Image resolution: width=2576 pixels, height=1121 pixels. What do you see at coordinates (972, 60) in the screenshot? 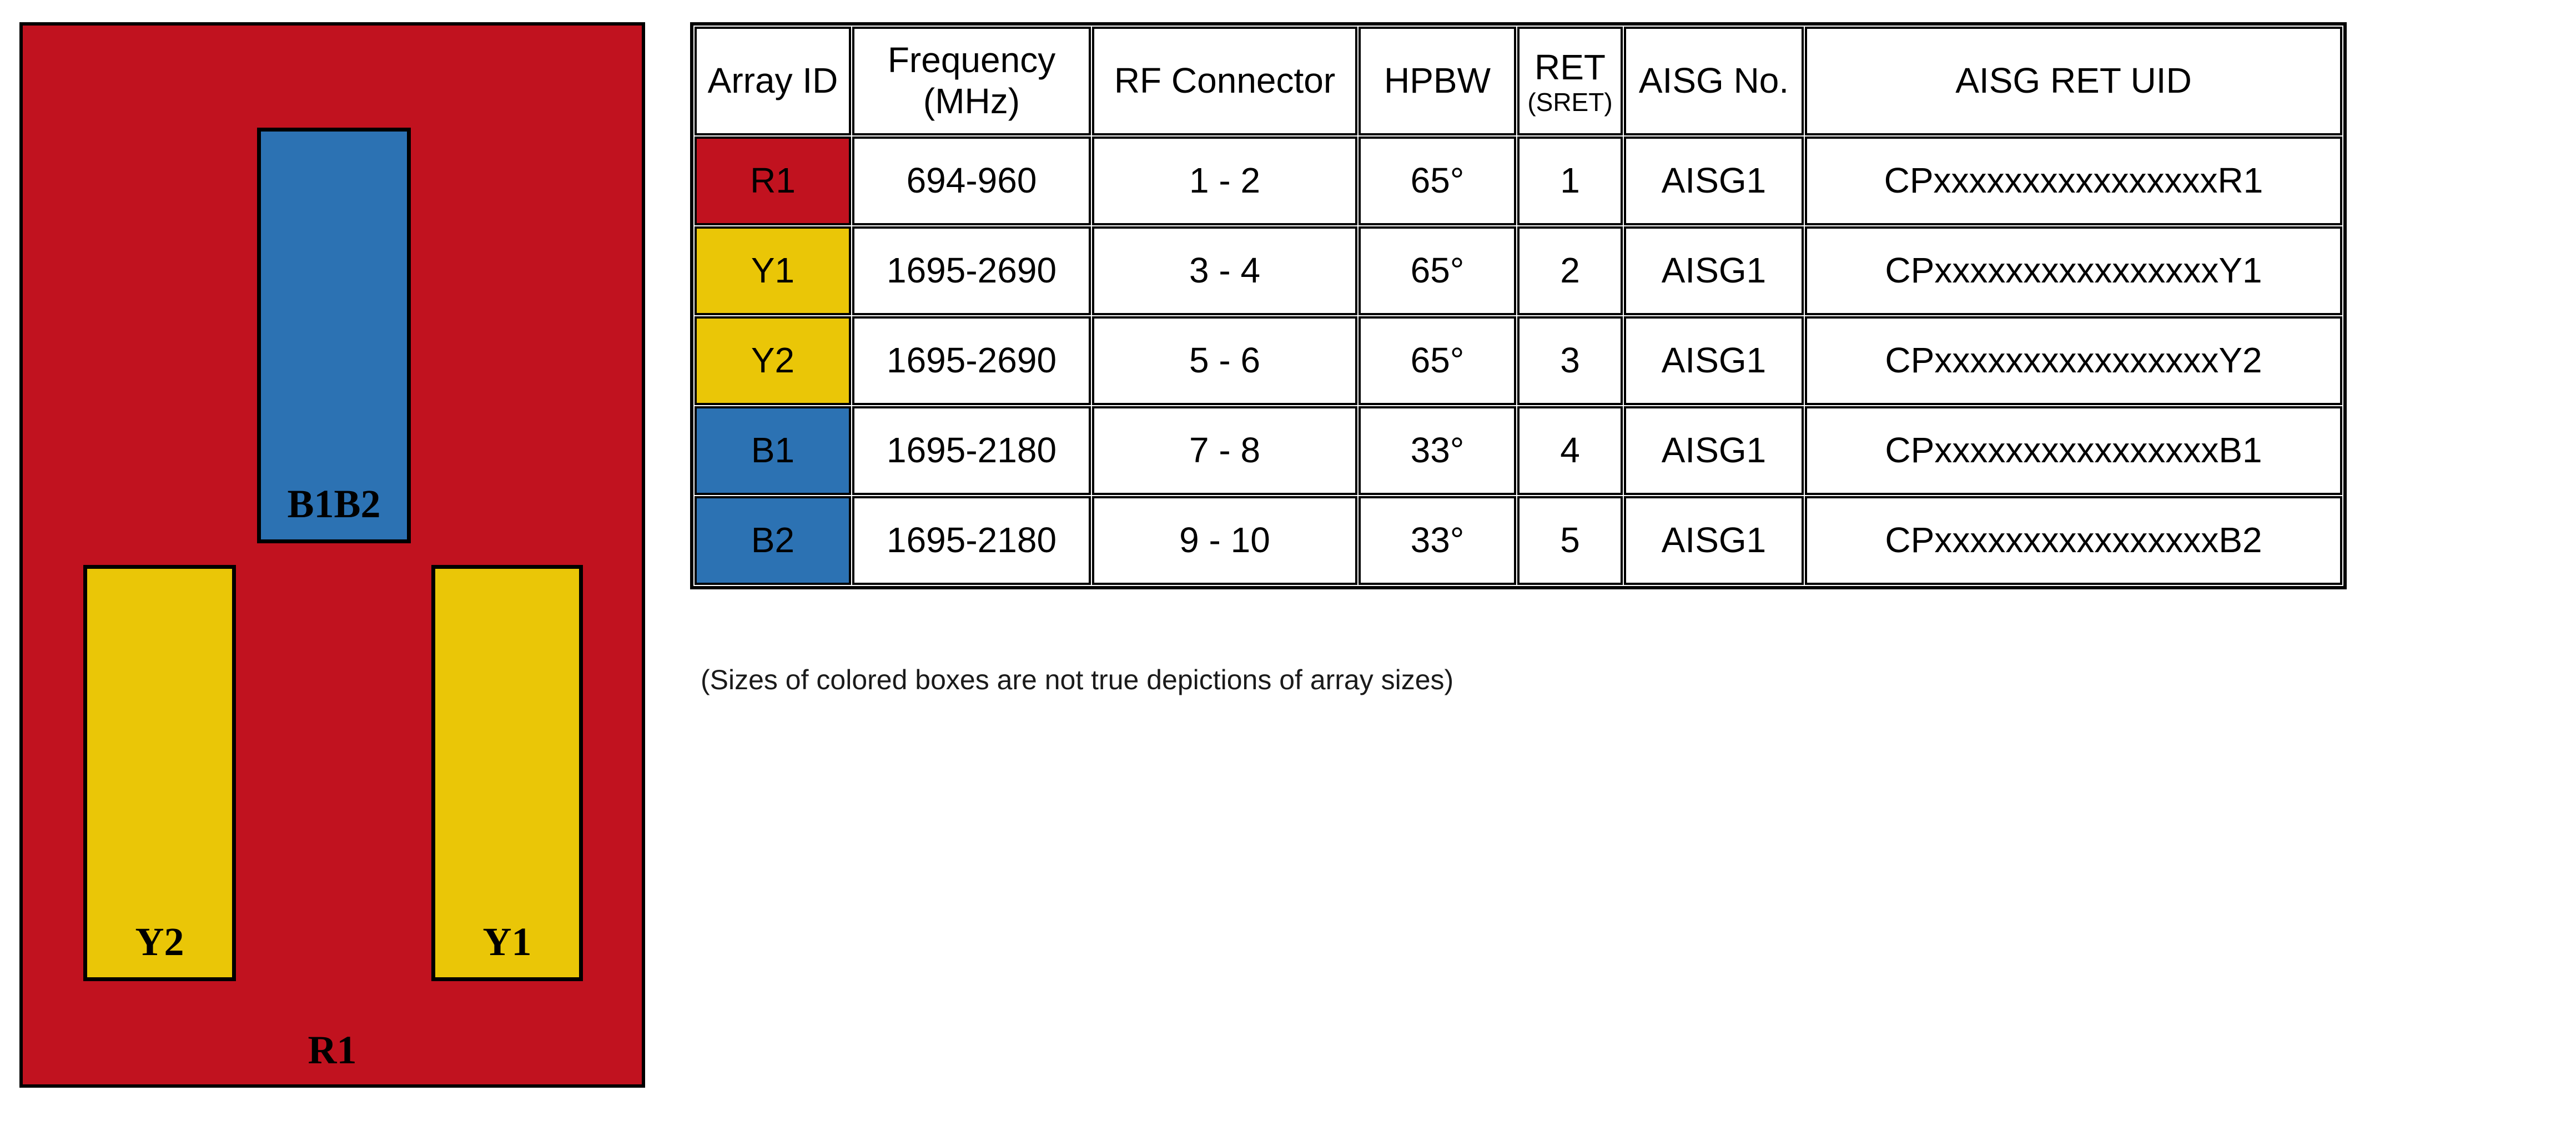
I see `header-frequency-line1: Frequency` at bounding box center [972, 60].